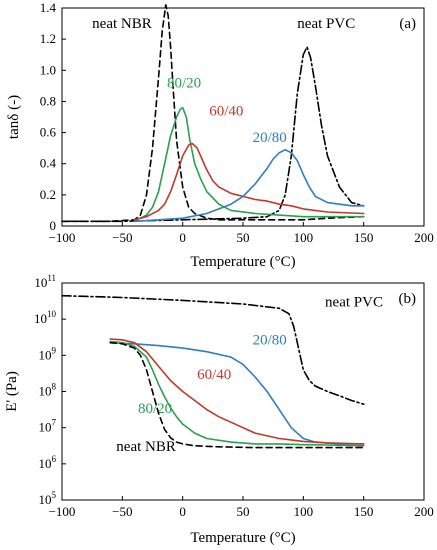 Image resolution: width=437 pixels, height=550 pixels. Describe the element at coordinates (48, 462) in the screenshot. I see `y-tick-label: 10⁶` at that location.